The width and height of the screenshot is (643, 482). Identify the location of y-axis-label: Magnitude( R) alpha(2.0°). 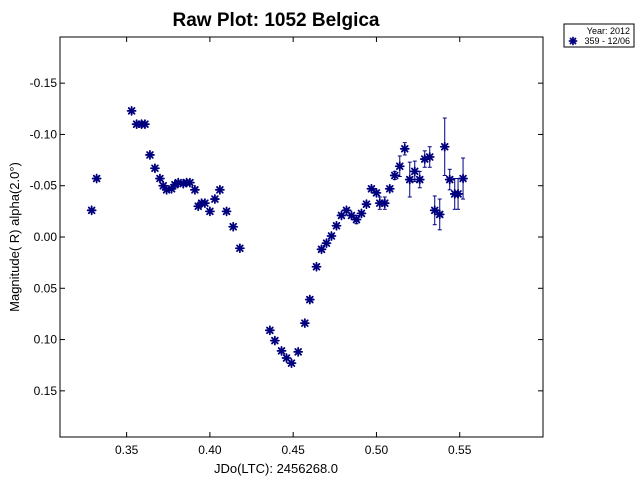
(14, 237).